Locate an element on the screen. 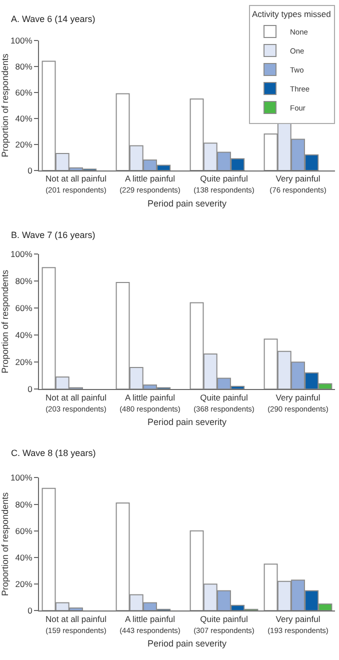  chart-title: A. Wave 6 (14 years) is located at coordinates (53, 19).